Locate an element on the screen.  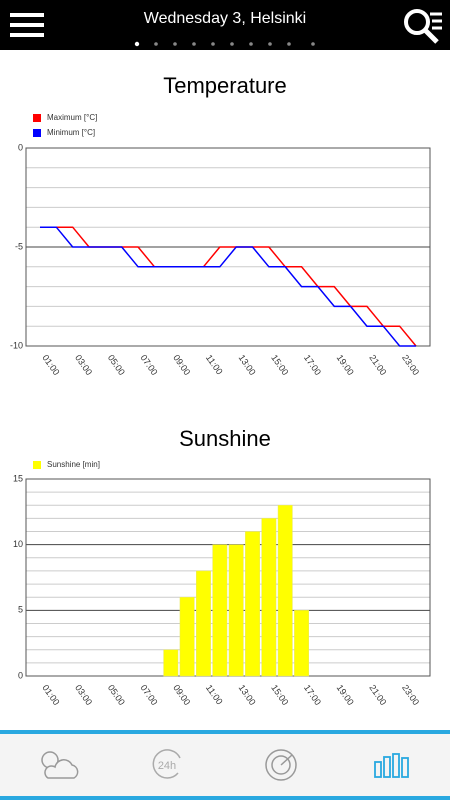
chart-title: Sunshine is located at coordinates (225, 438).